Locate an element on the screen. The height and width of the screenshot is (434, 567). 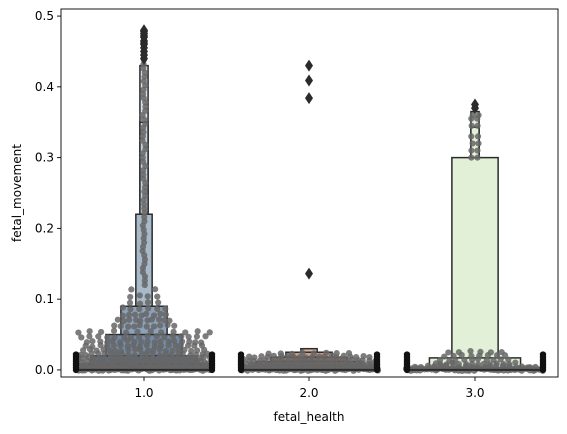
y-tick-label: 0.2 is located at coordinates (44, 228).